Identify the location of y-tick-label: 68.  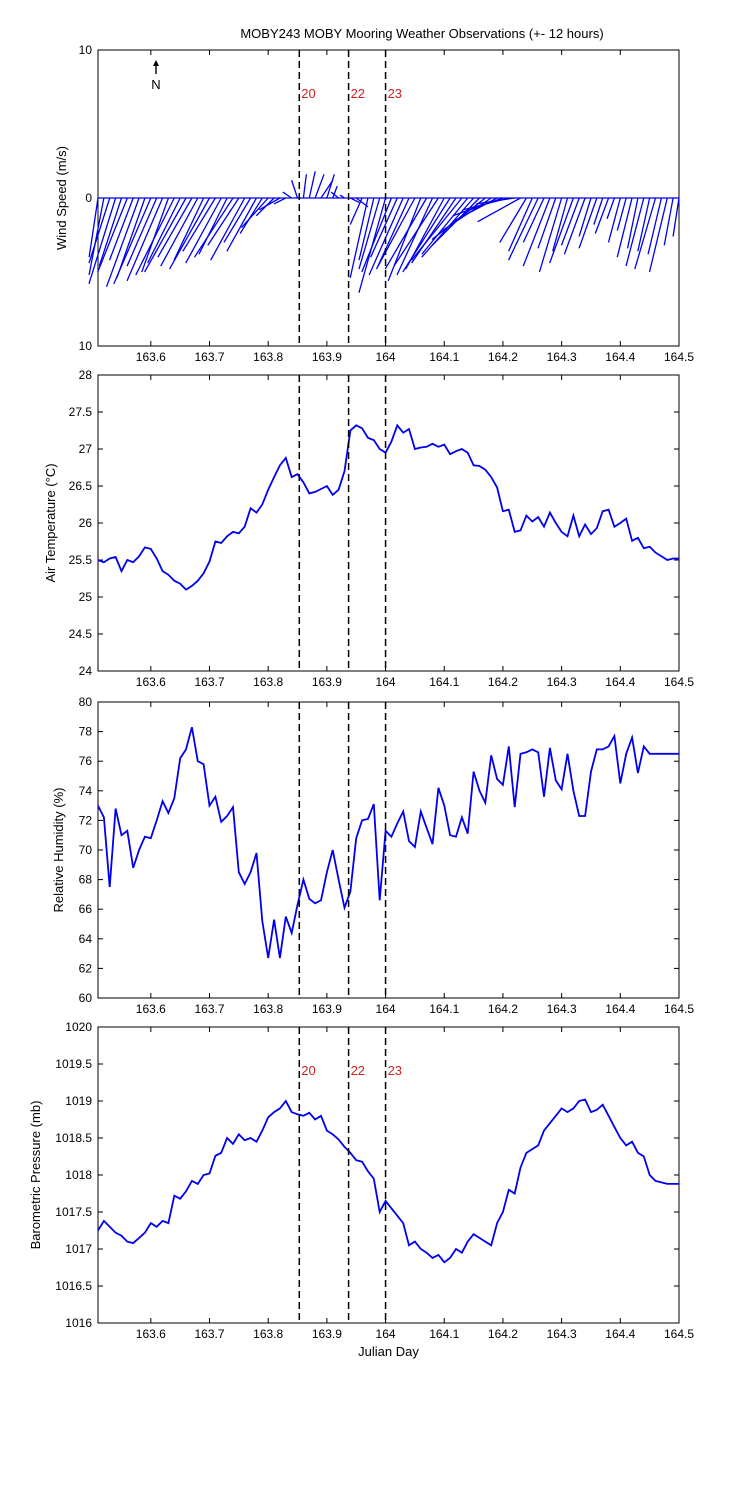
(86, 880).